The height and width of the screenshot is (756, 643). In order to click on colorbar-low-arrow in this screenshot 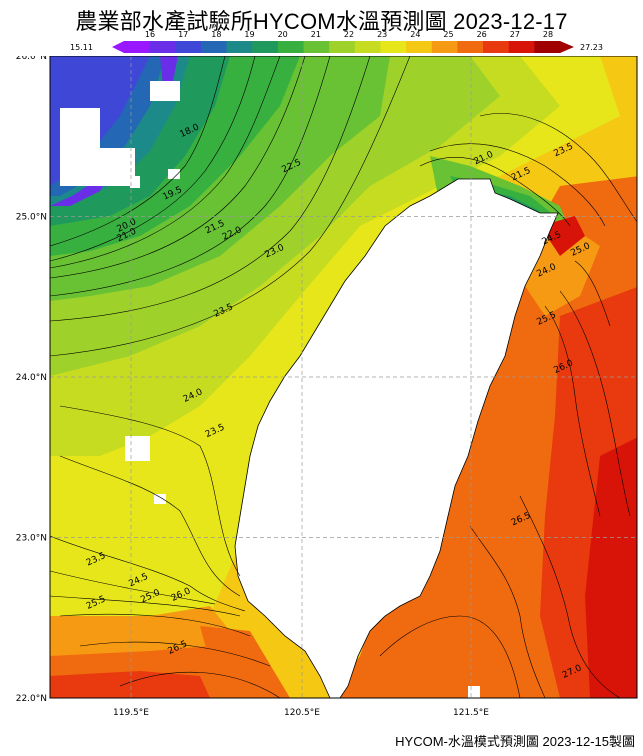, I will do `click(118, 47)`.